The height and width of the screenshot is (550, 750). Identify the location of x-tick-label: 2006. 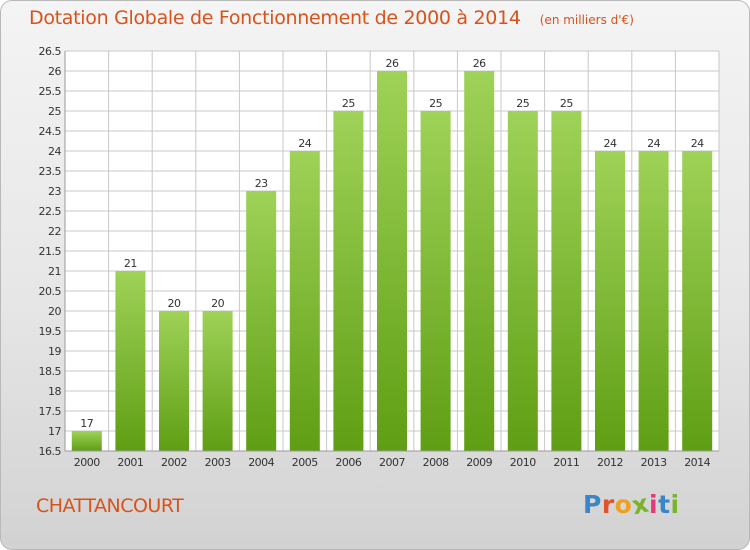
(348, 462).